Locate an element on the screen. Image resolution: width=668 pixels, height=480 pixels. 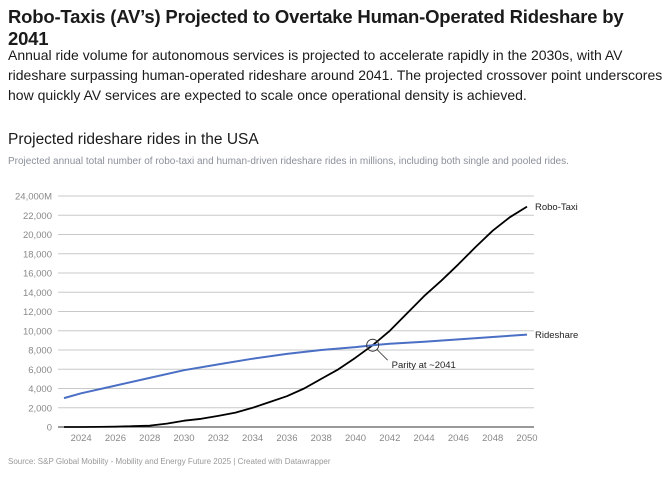
y-tick-label: 20,000 is located at coordinates (37, 235).